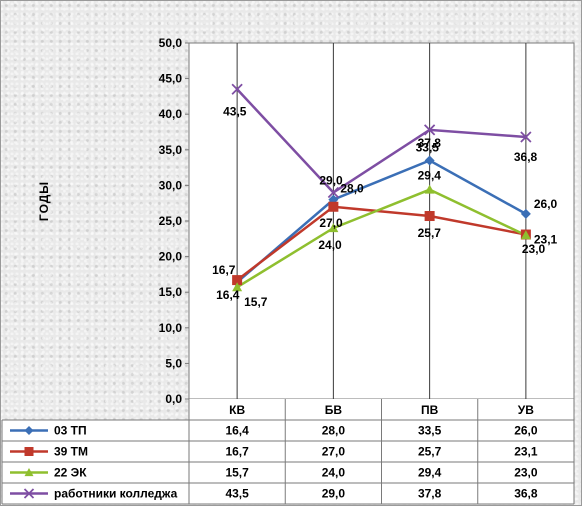  I want to click on data-label: 28,0, so click(352, 189).